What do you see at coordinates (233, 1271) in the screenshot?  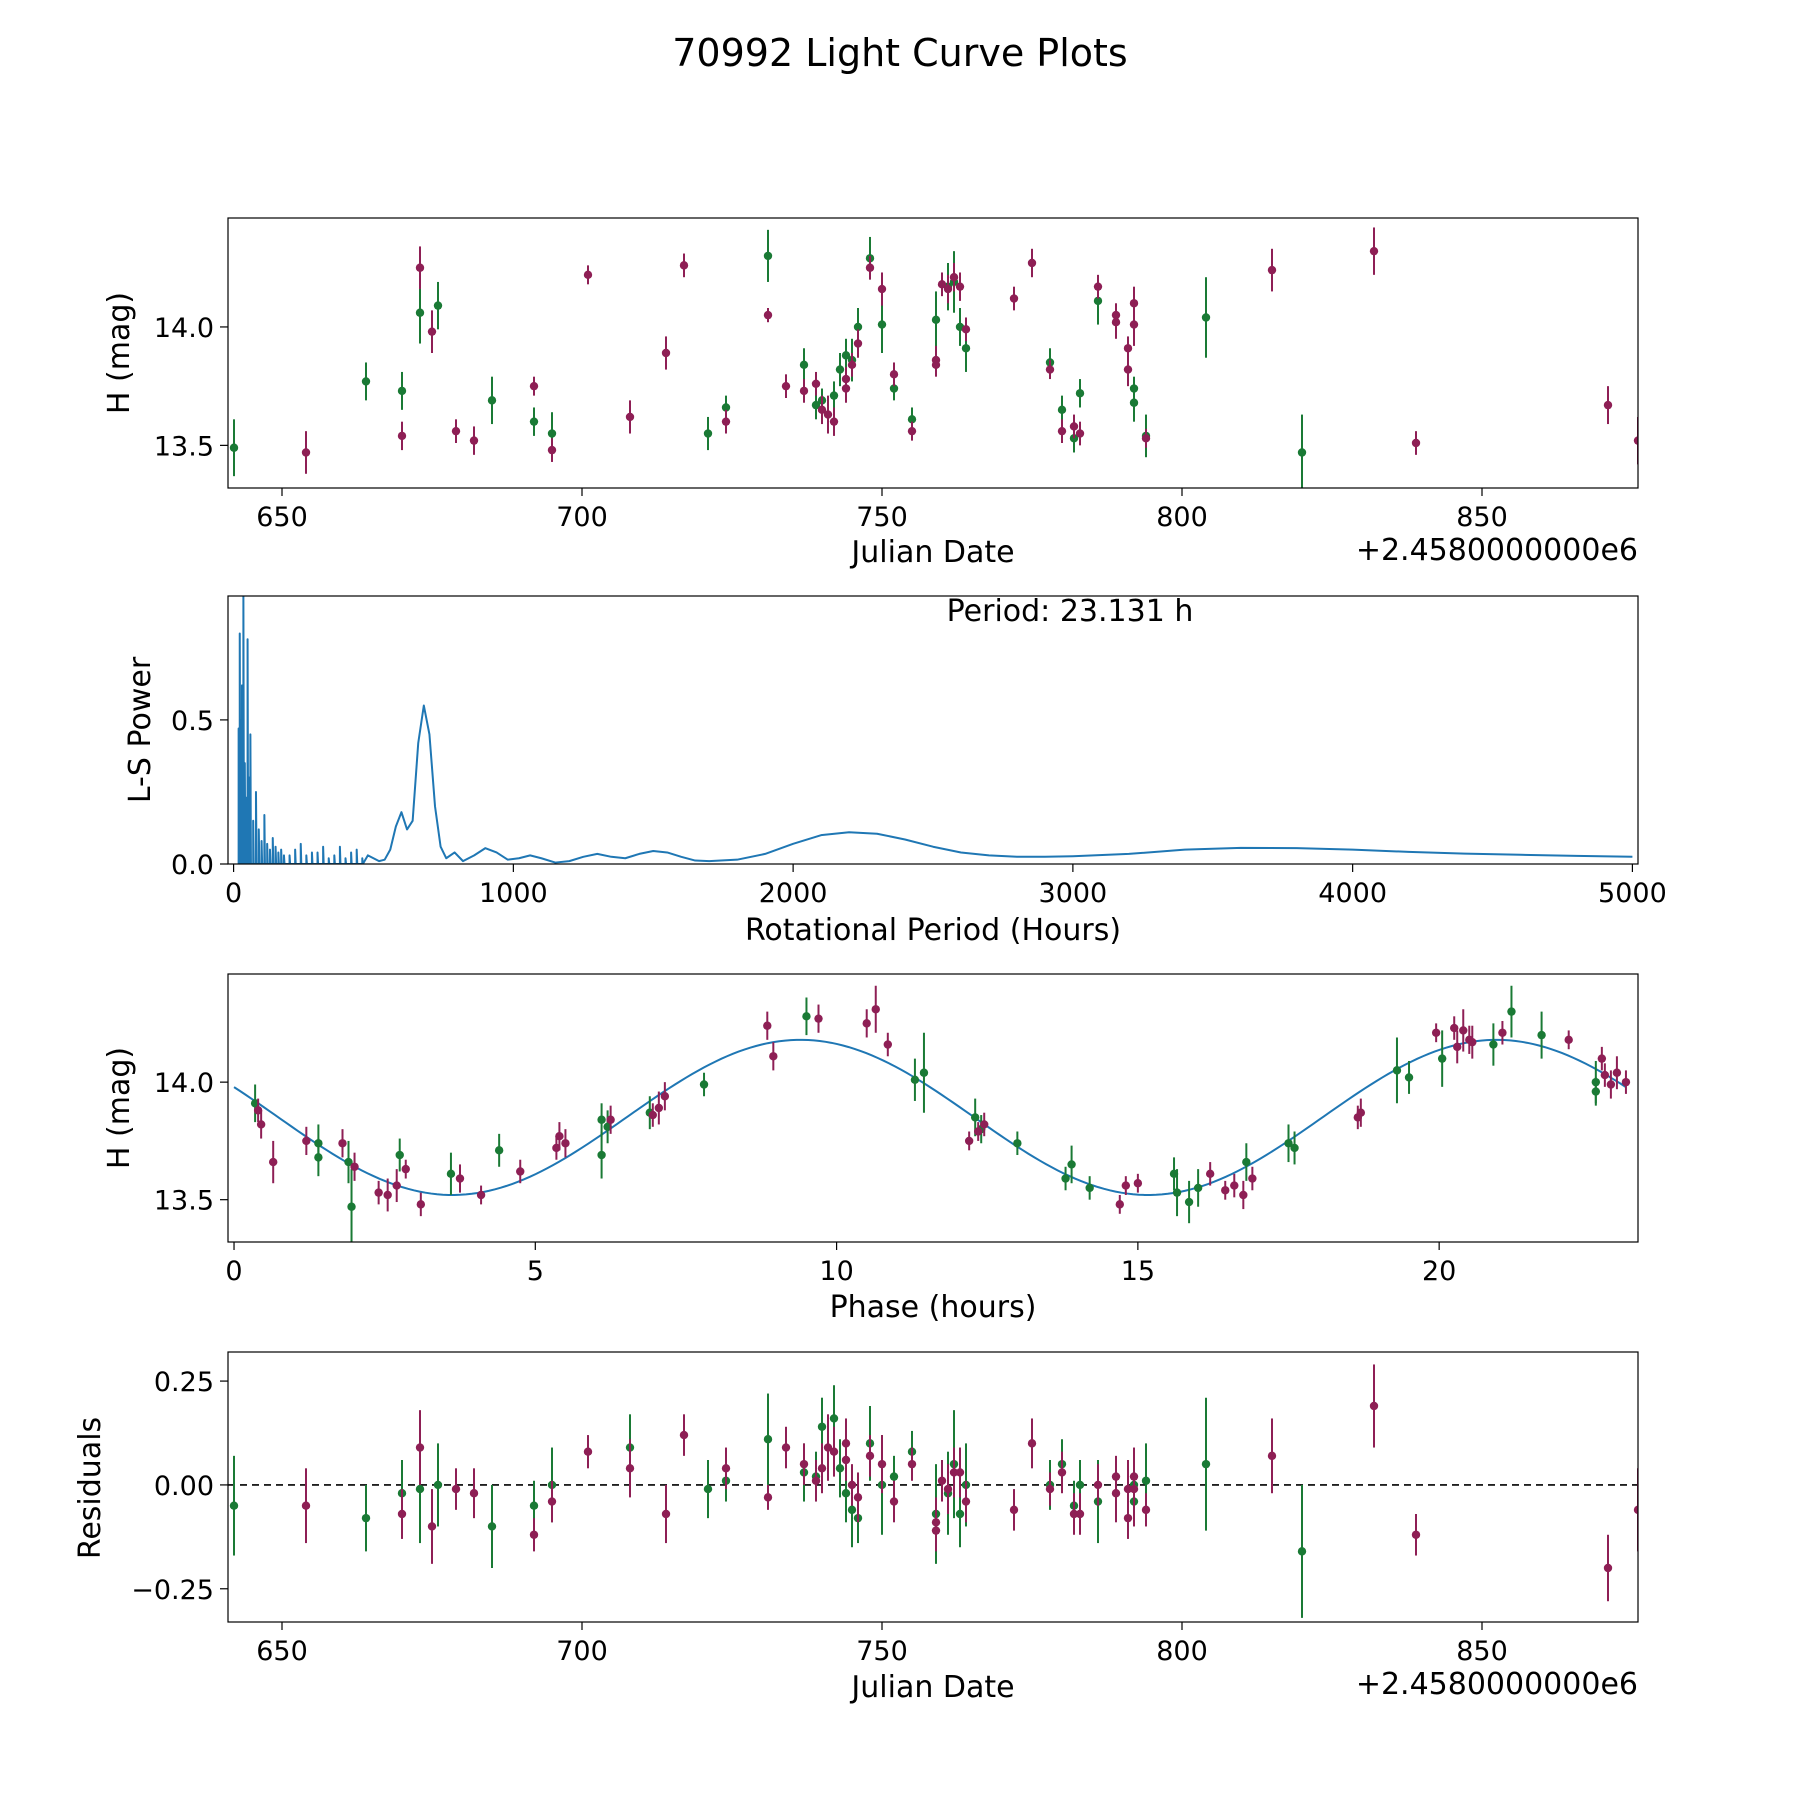 I see `phased-xtick-label: 0` at bounding box center [233, 1271].